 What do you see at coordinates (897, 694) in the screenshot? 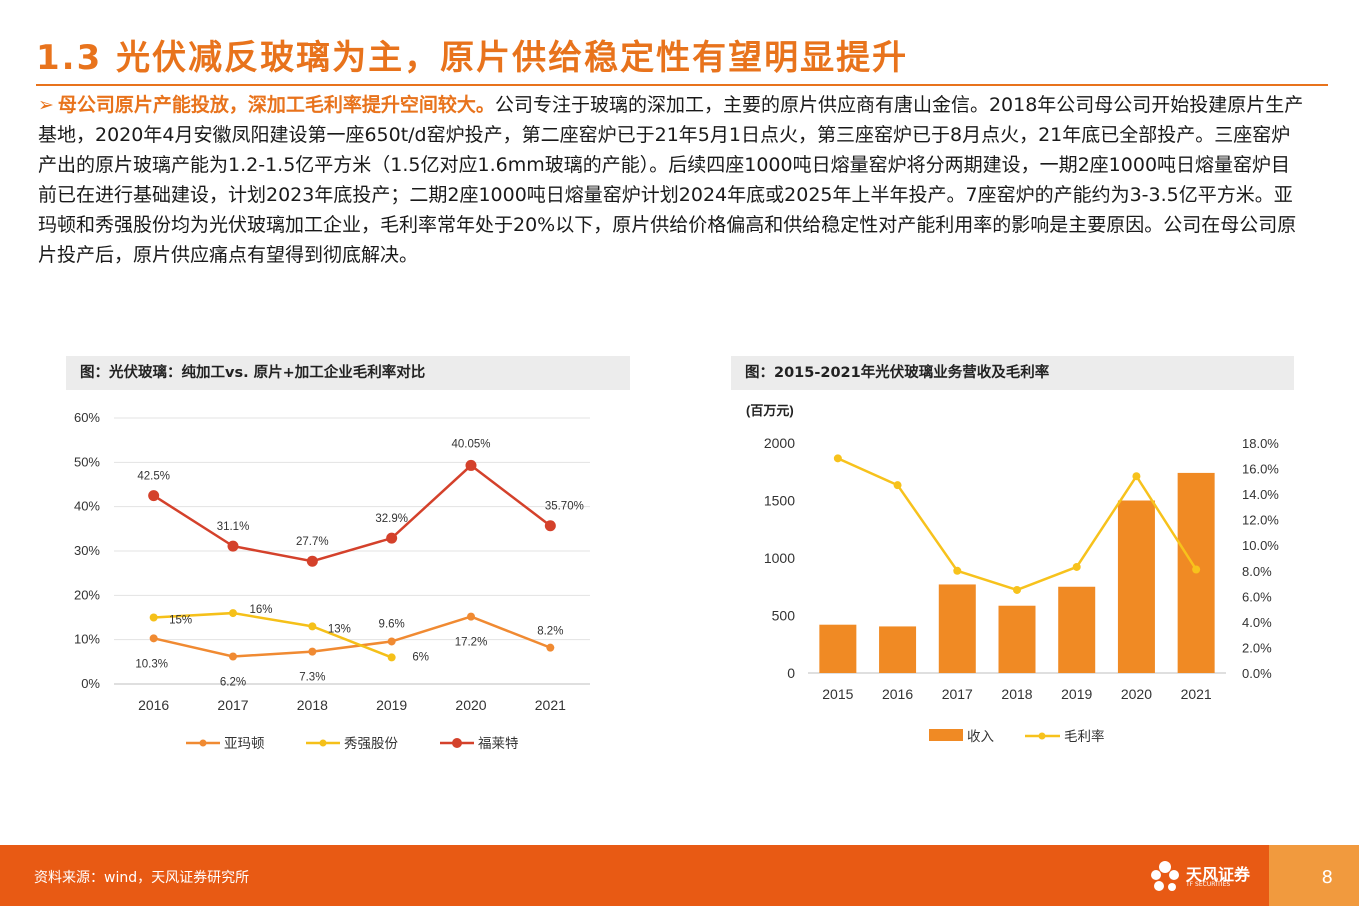
I see `x-tick-label: 2016` at bounding box center [897, 694].